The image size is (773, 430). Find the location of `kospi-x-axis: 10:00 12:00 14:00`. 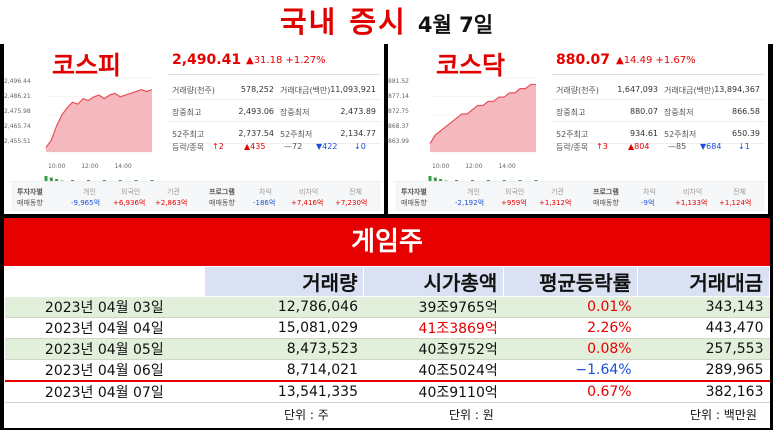

kospi-x-axis: 10:00 12:00 14:00 is located at coordinates (90, 166).